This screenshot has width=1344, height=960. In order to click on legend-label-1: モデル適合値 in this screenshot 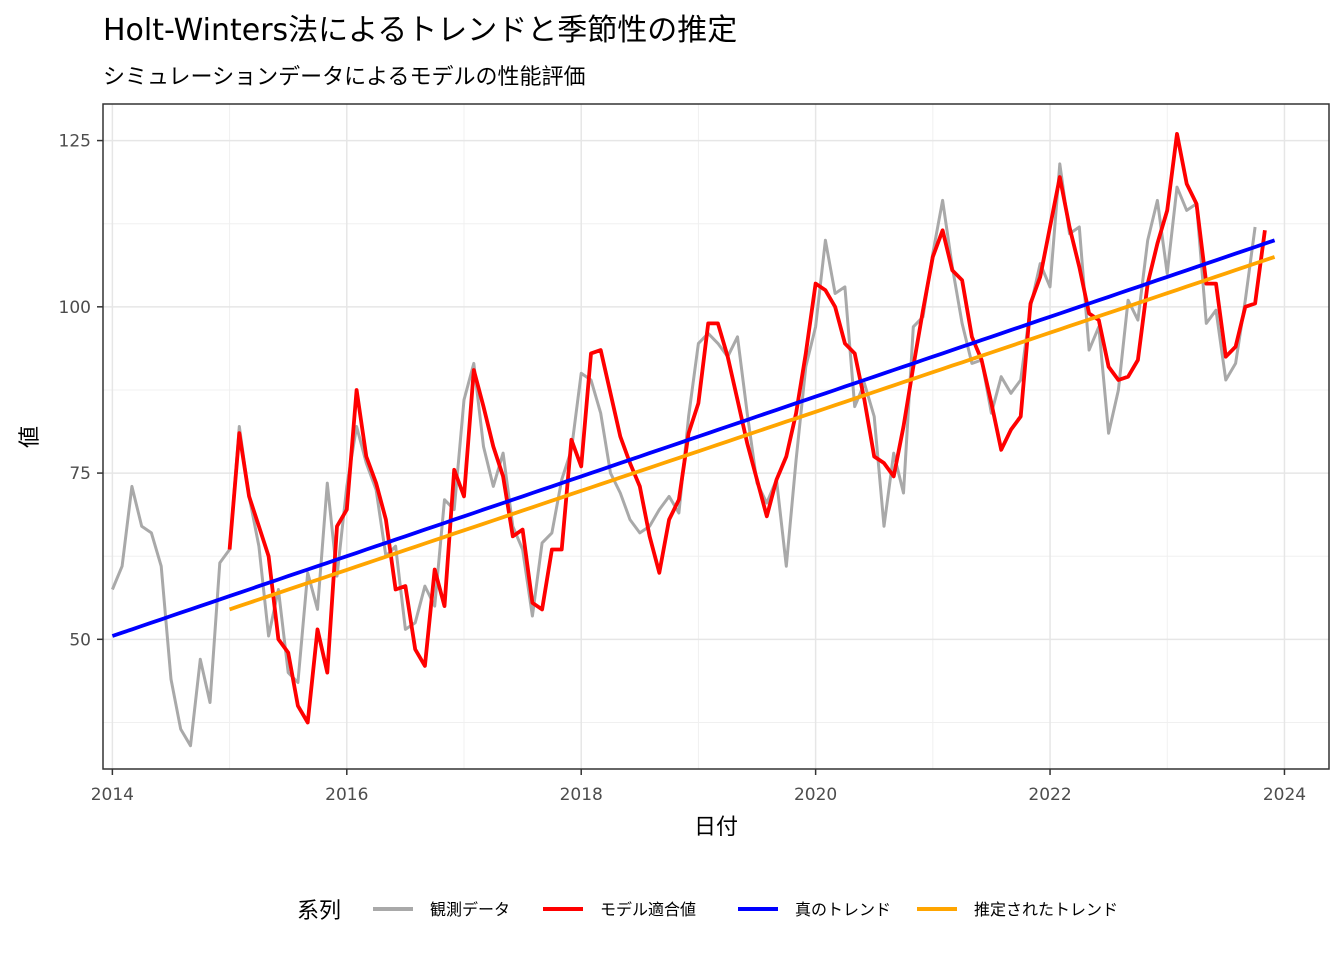, I will do `click(648, 909)`.